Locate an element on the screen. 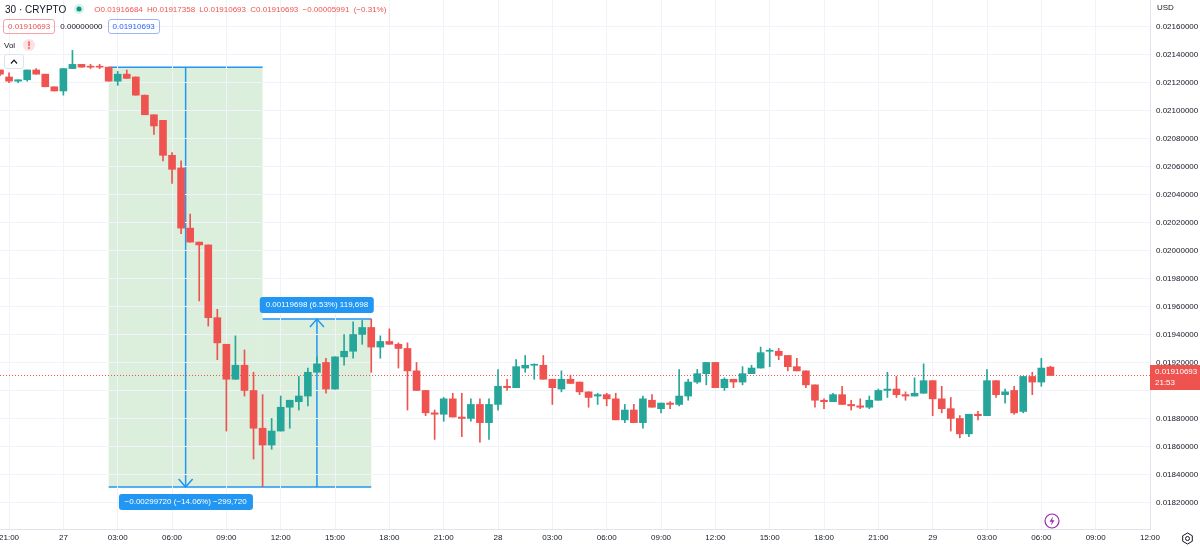 This screenshot has height=547, width=1200. y-tick-label: 0.02040000 is located at coordinates (1177, 194).